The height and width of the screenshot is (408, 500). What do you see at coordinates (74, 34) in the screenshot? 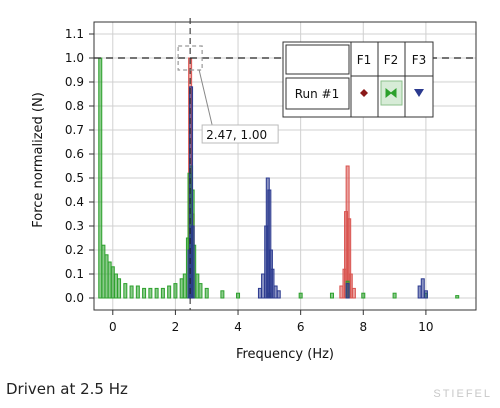
I see `y-tick-label: 1.1` at bounding box center [74, 34].